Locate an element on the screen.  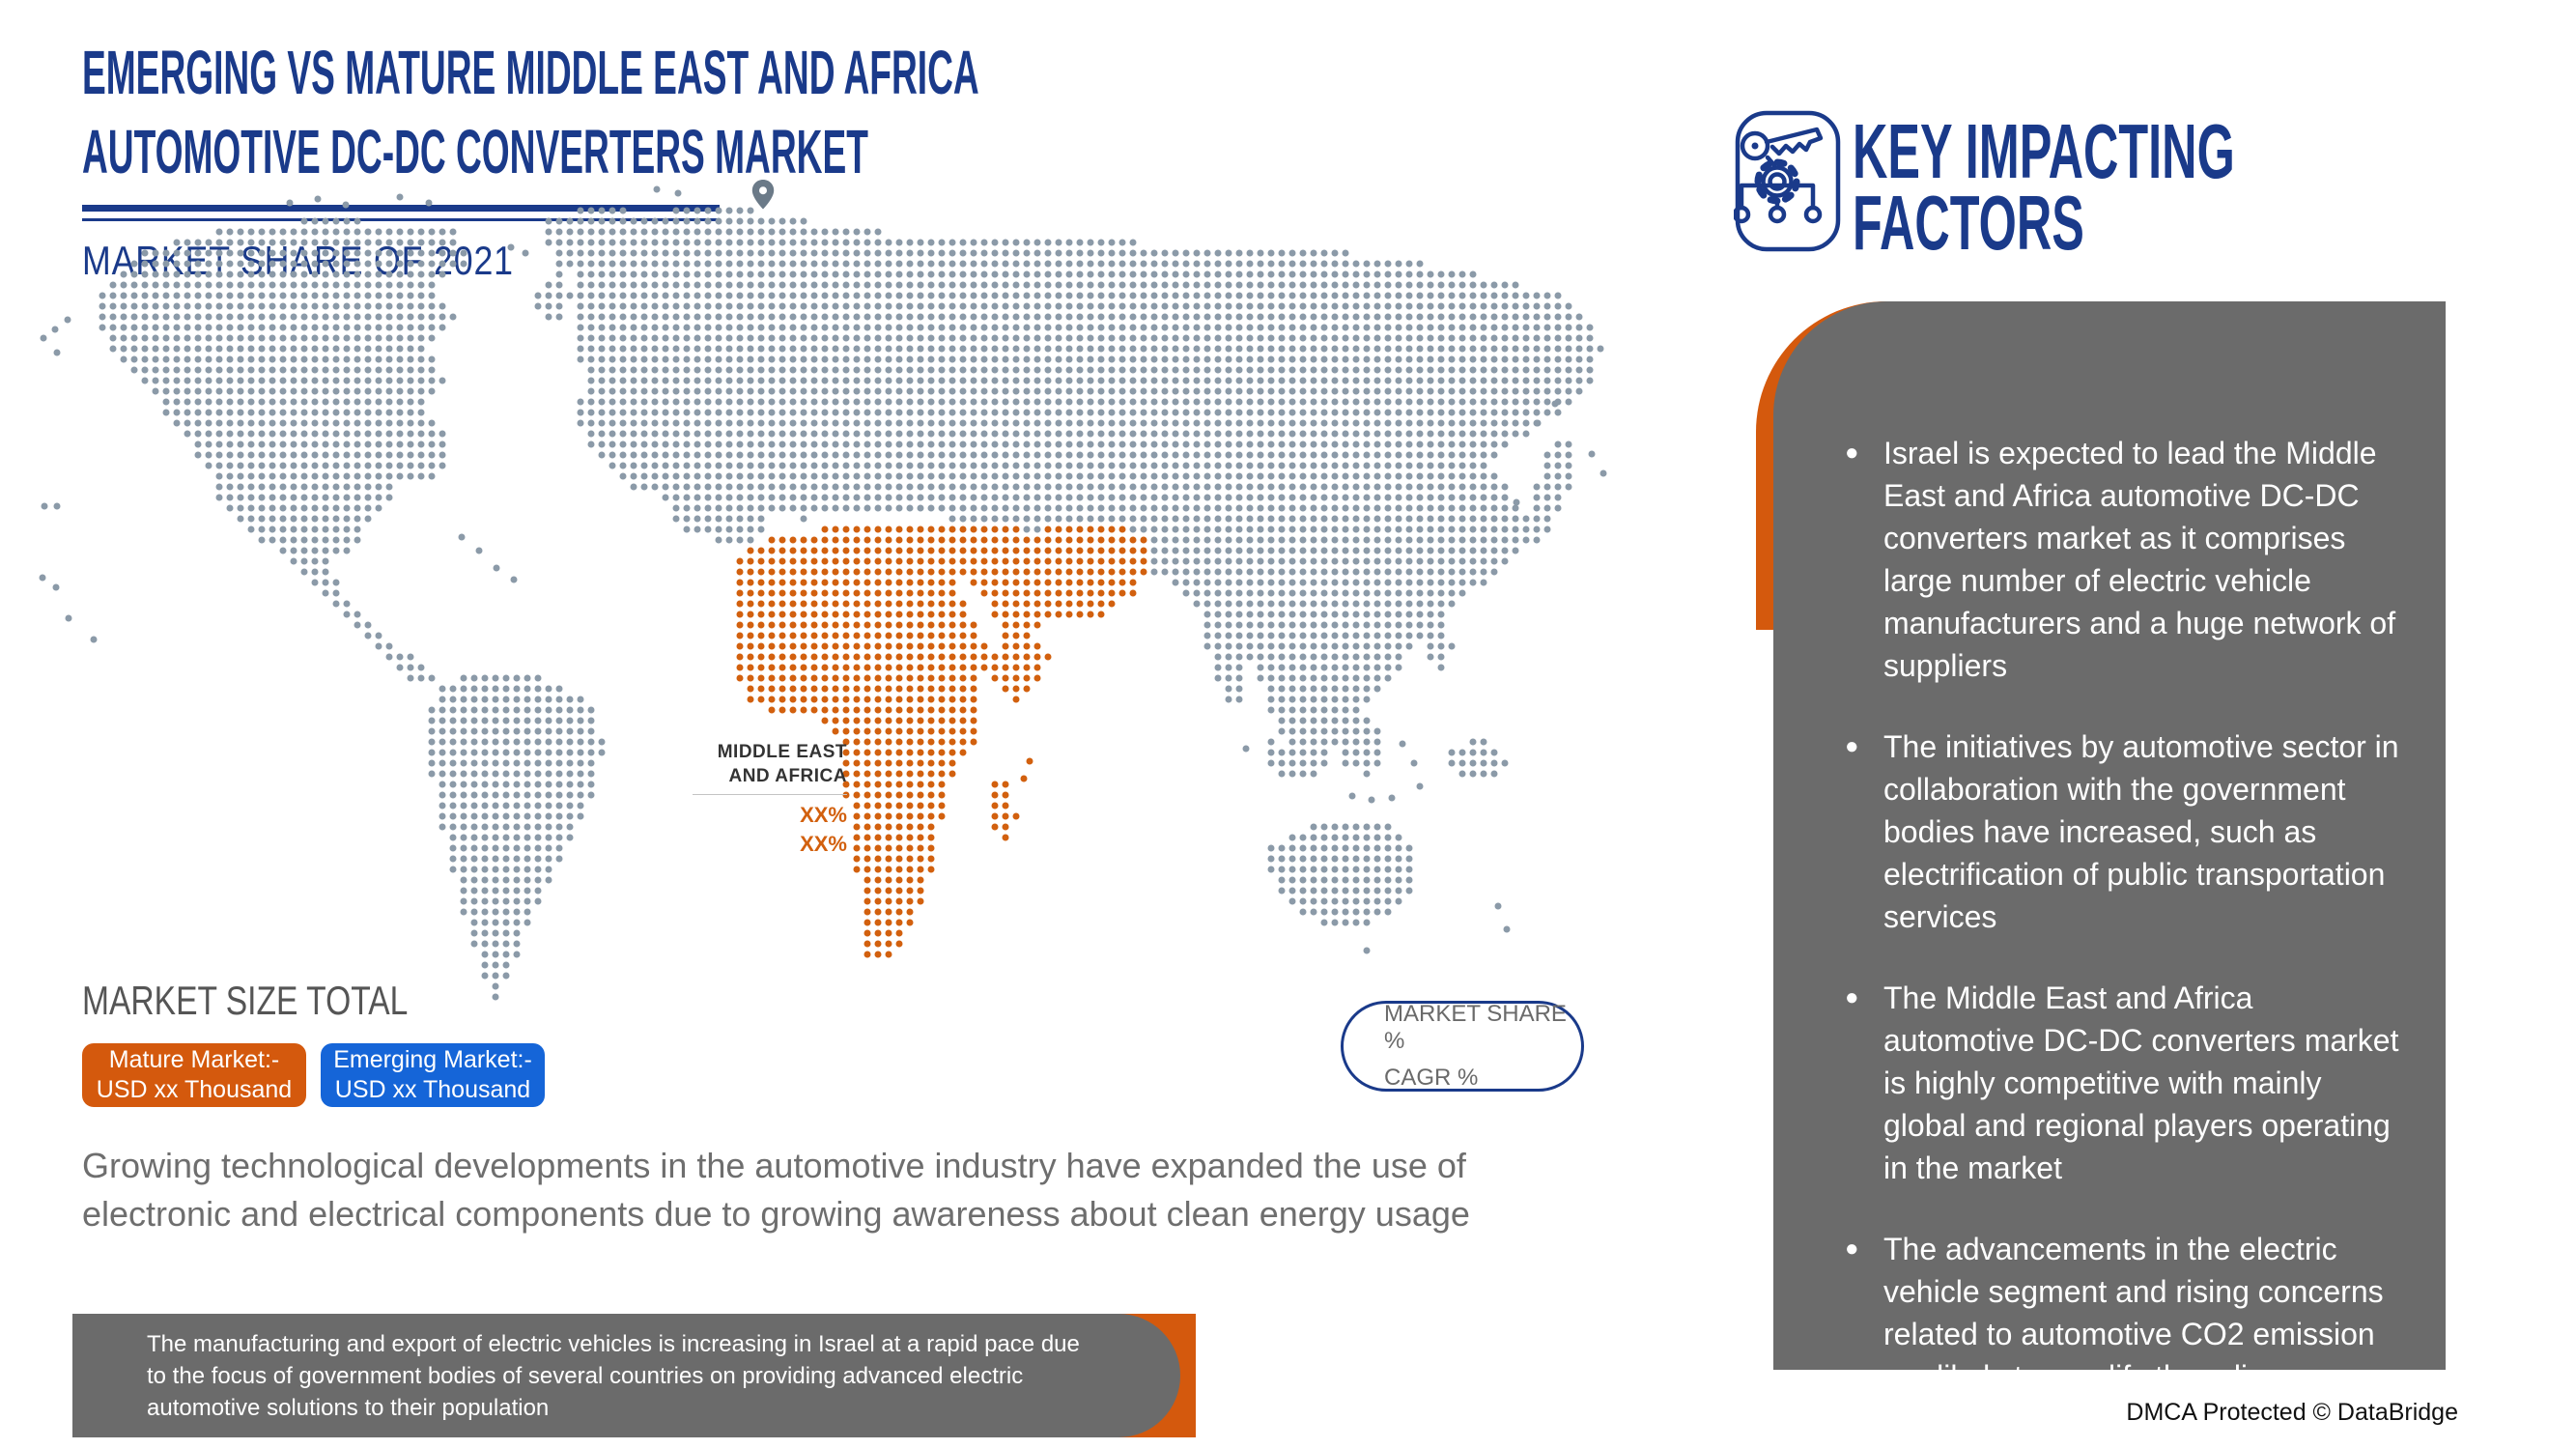
region-label-divider is located at coordinates (770, 794).